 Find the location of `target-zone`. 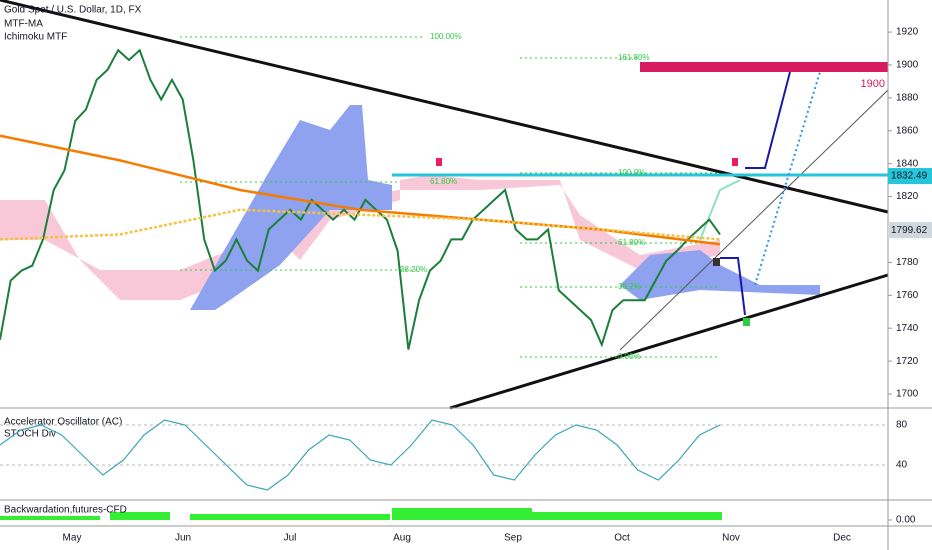

target-zone is located at coordinates (764, 67).